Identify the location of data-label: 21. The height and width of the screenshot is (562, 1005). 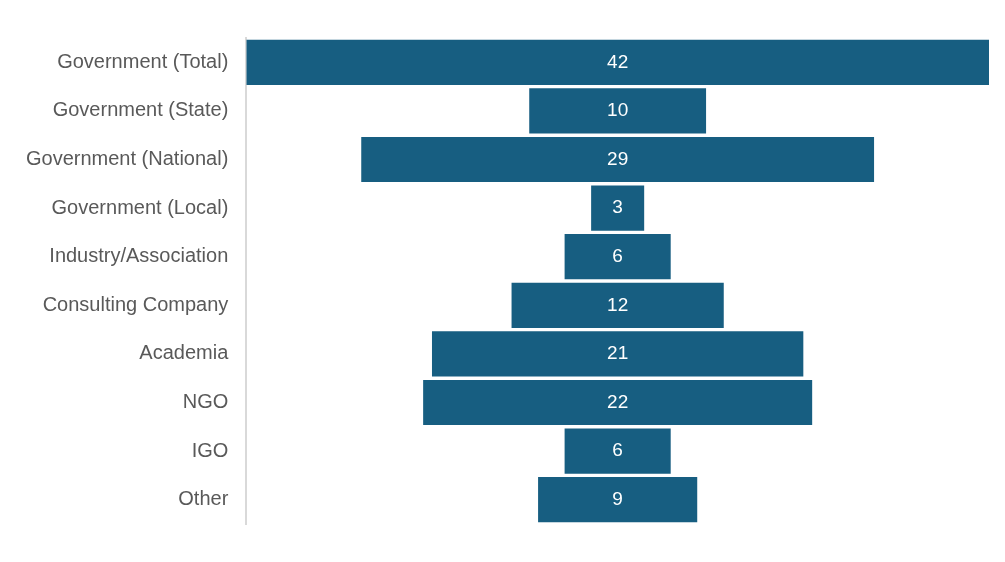
(618, 353).